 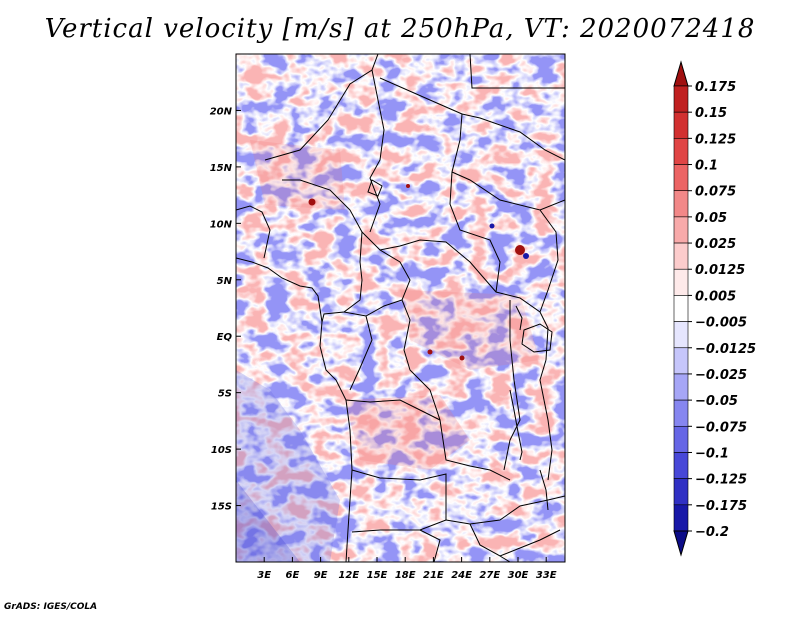 I want to click on lake-albert, so click(x=519, y=318).